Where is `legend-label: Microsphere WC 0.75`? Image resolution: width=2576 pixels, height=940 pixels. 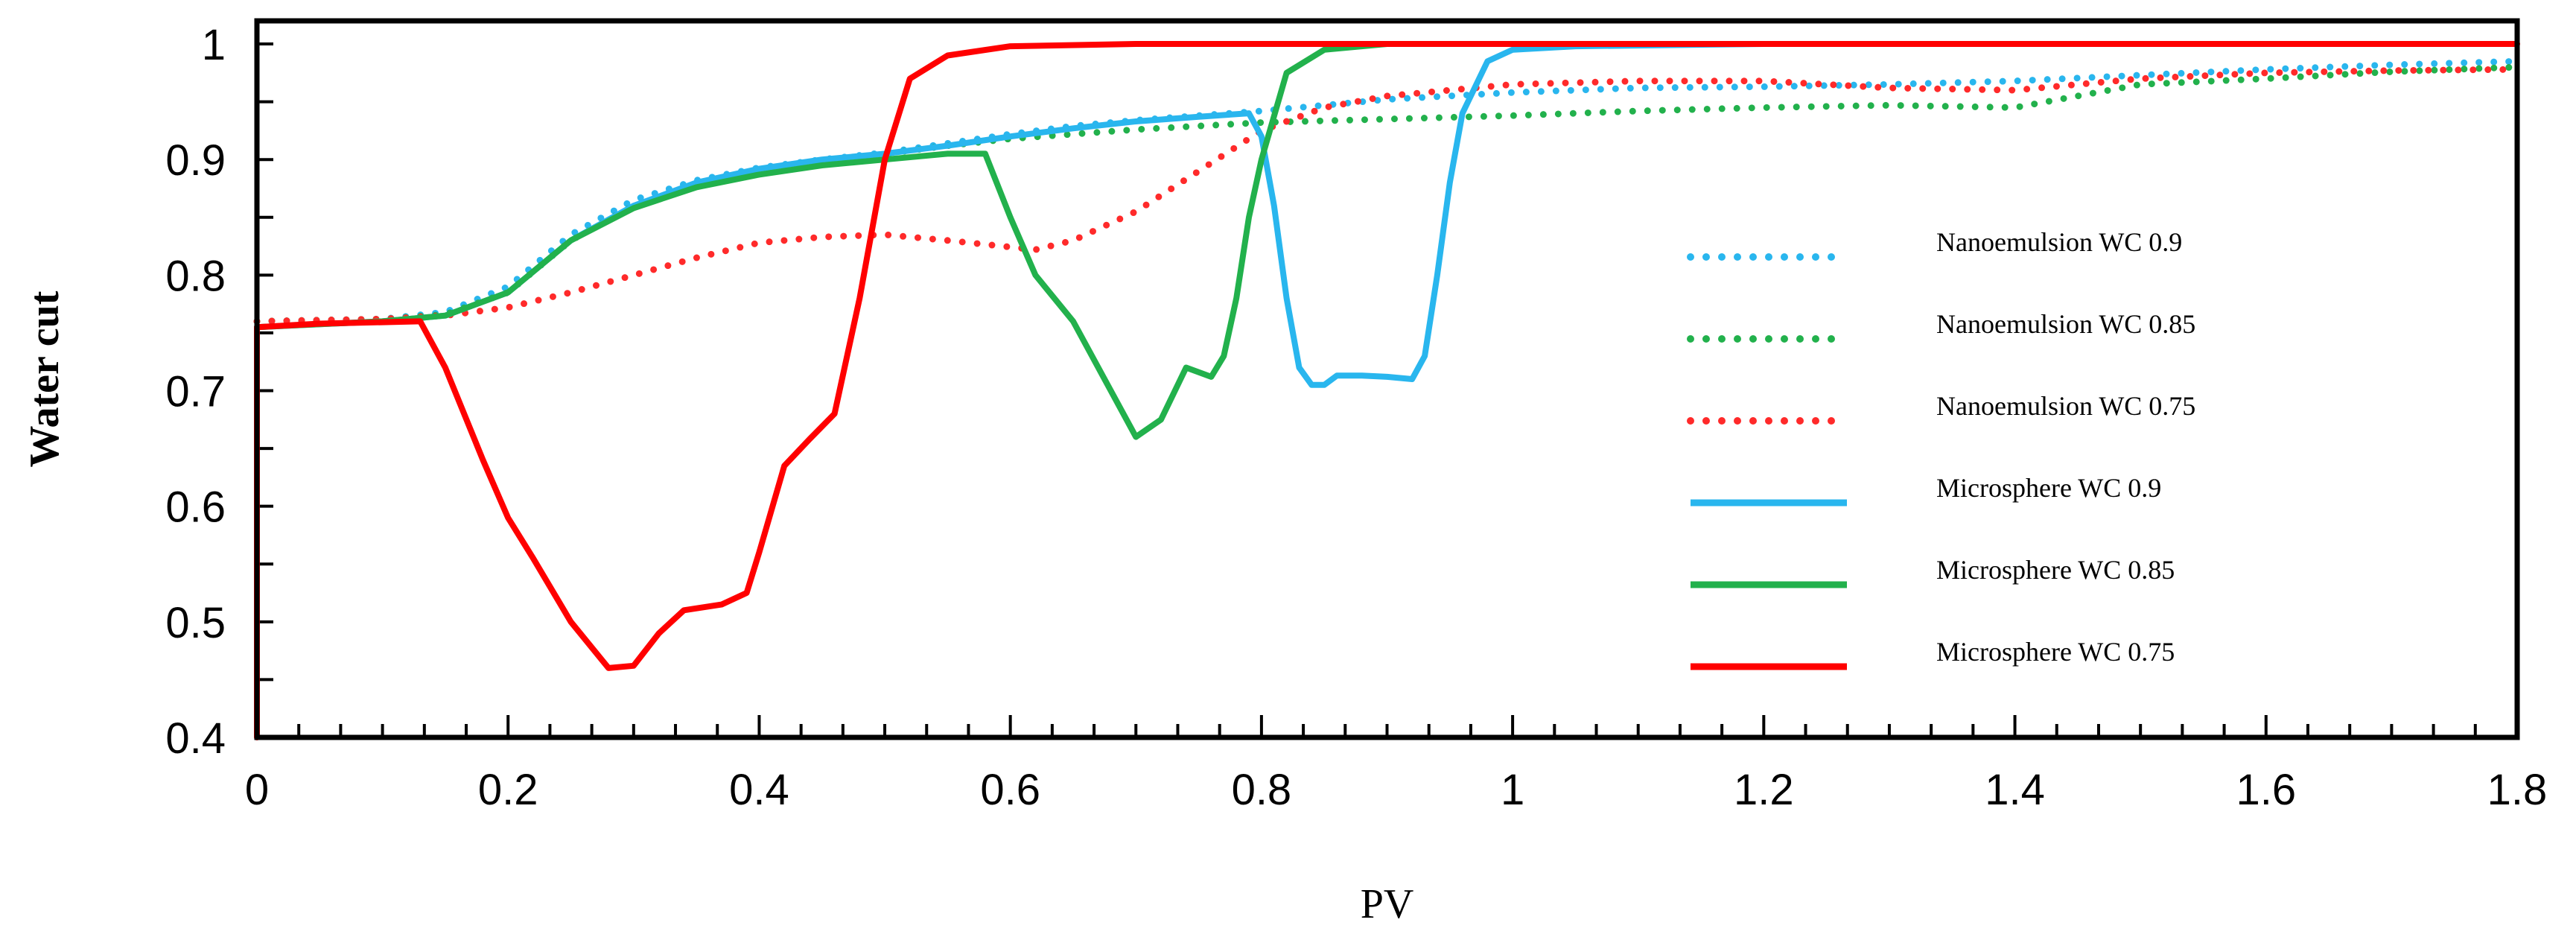
legend-label: Microsphere WC 0.75 is located at coordinates (2055, 652).